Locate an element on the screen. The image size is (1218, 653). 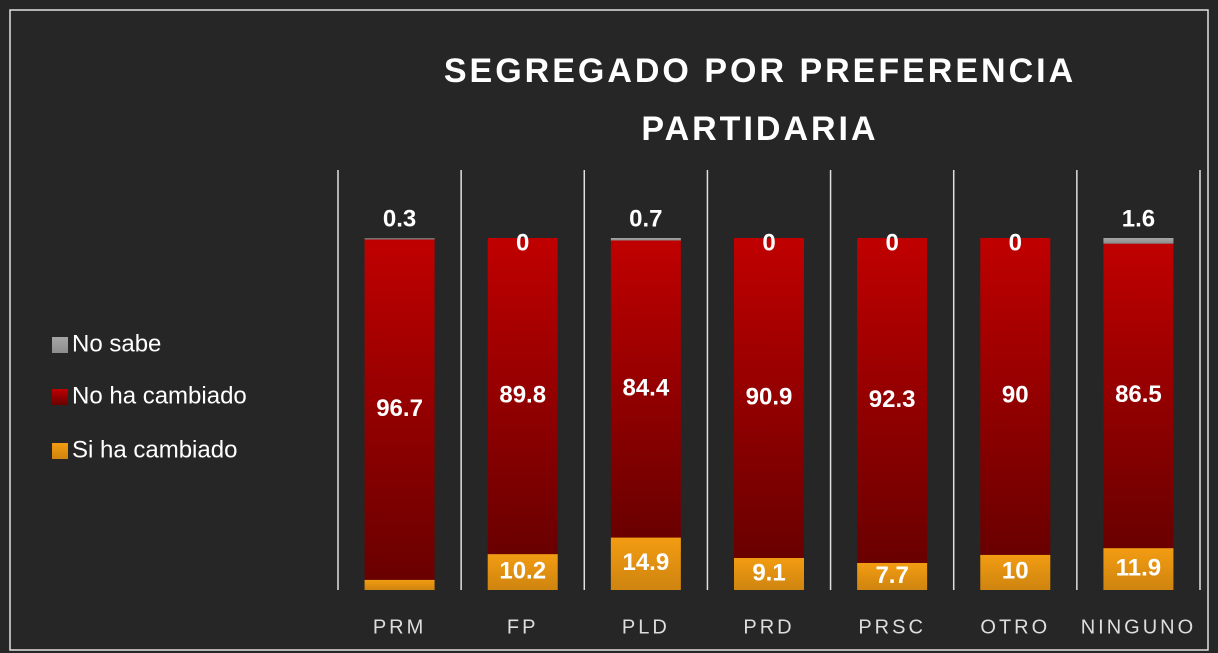
data-label: 90 is located at coordinates (1015, 395).